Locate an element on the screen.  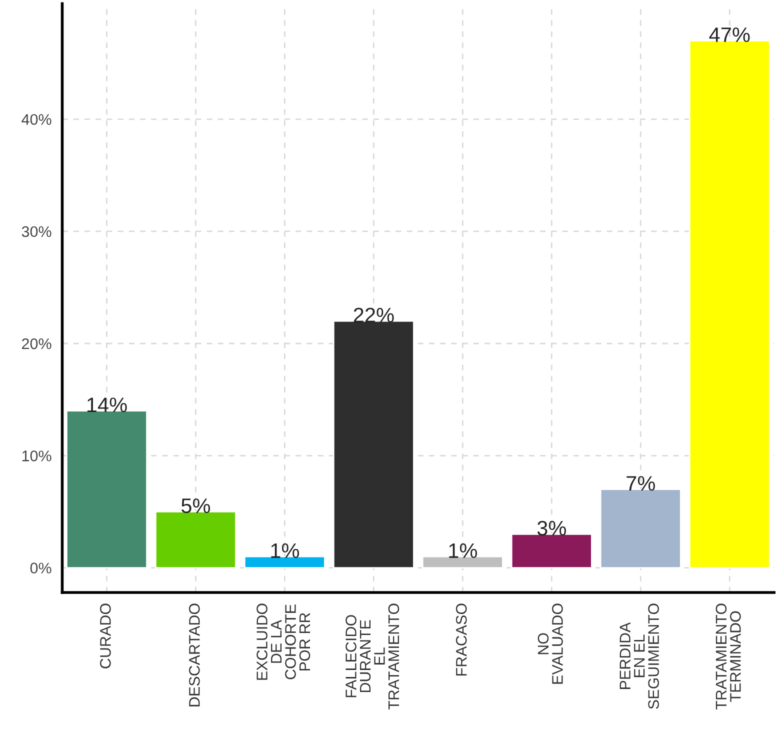
x-tick-label: FALLECIDO DURANTE EL TRATAMIENTO is located at coordinates (373, 657).